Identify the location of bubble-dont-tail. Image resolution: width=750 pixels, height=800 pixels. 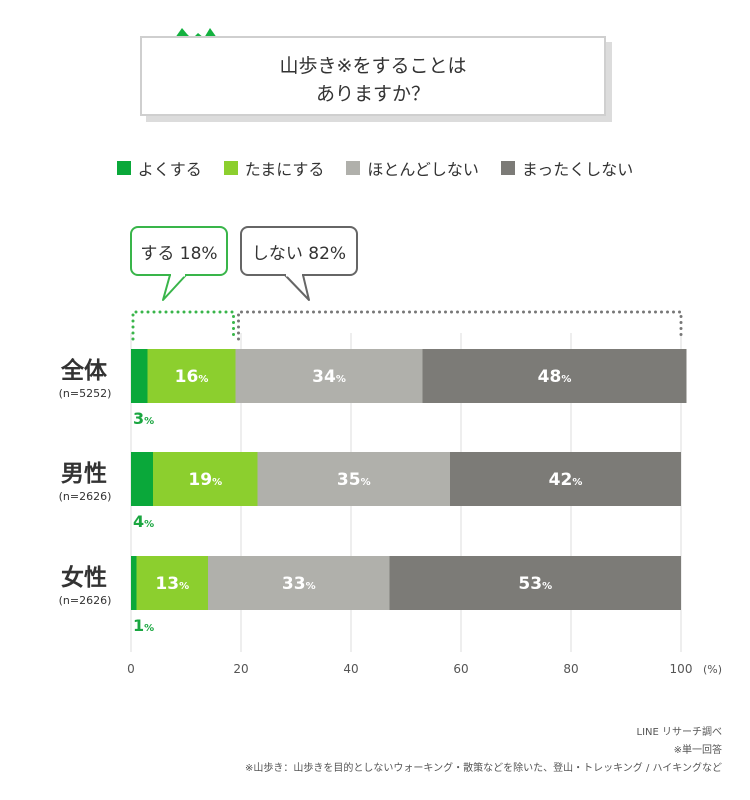
(297, 287).